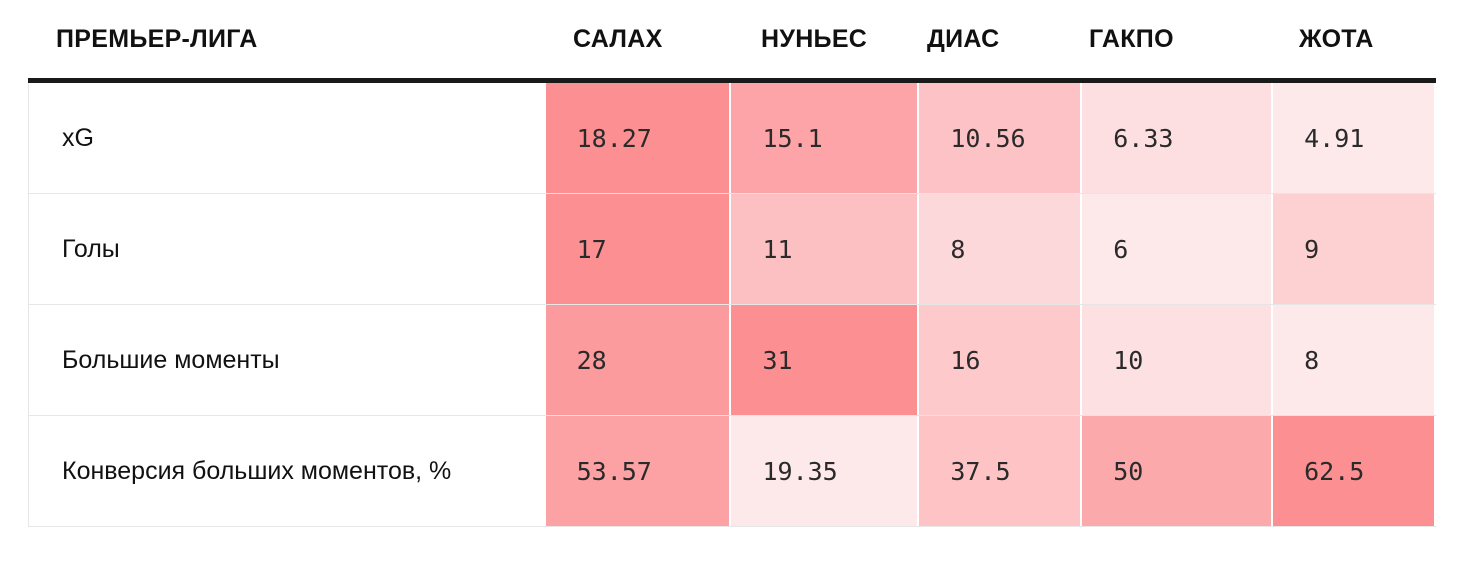  I want to click on heat-cell: 10.56, so click(1001, 138).